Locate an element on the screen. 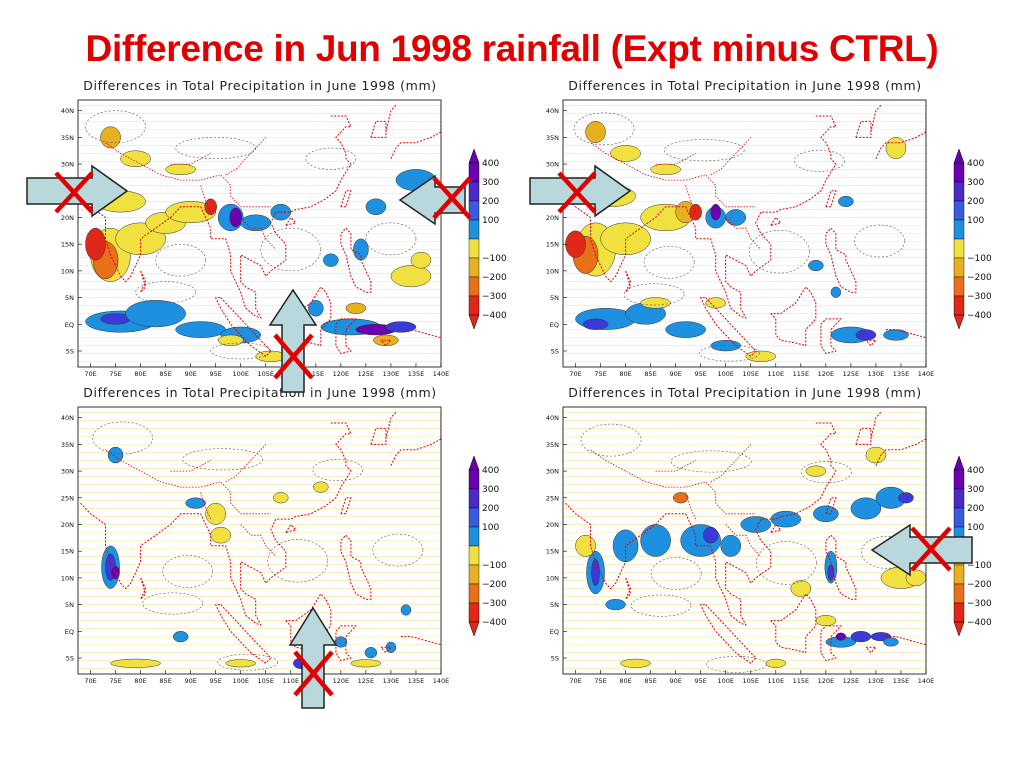 This screenshot has height=768, width=1024. arrow-left-icon is located at coordinates (921, 550).